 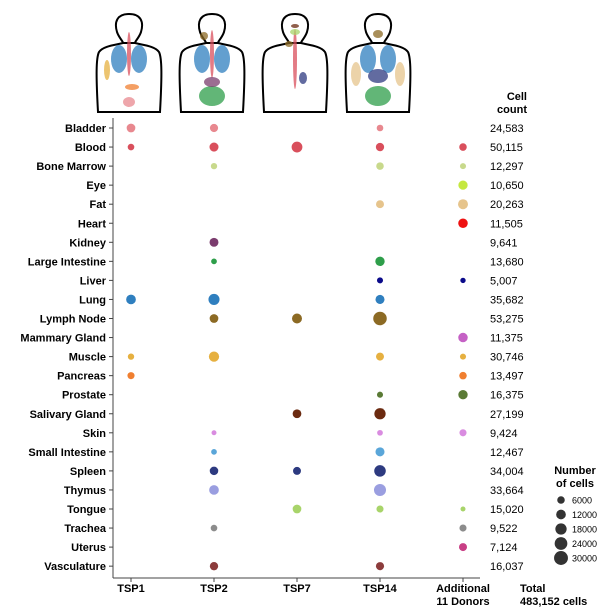 I want to click on dot-prostate-tsp14, so click(x=380, y=394).